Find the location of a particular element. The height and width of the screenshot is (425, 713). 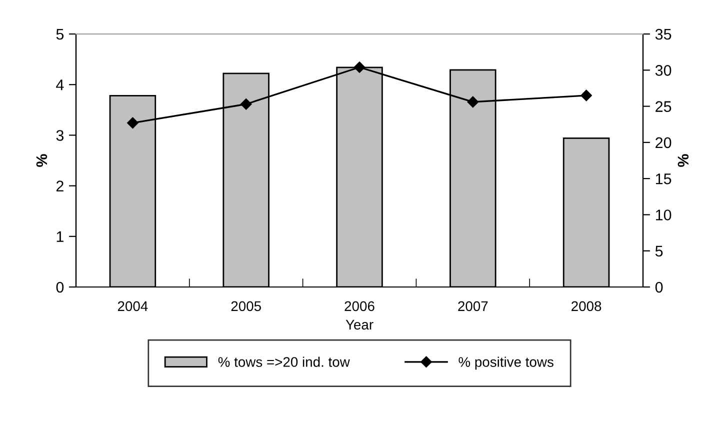

y-tick-label: 1 is located at coordinates (60, 236).